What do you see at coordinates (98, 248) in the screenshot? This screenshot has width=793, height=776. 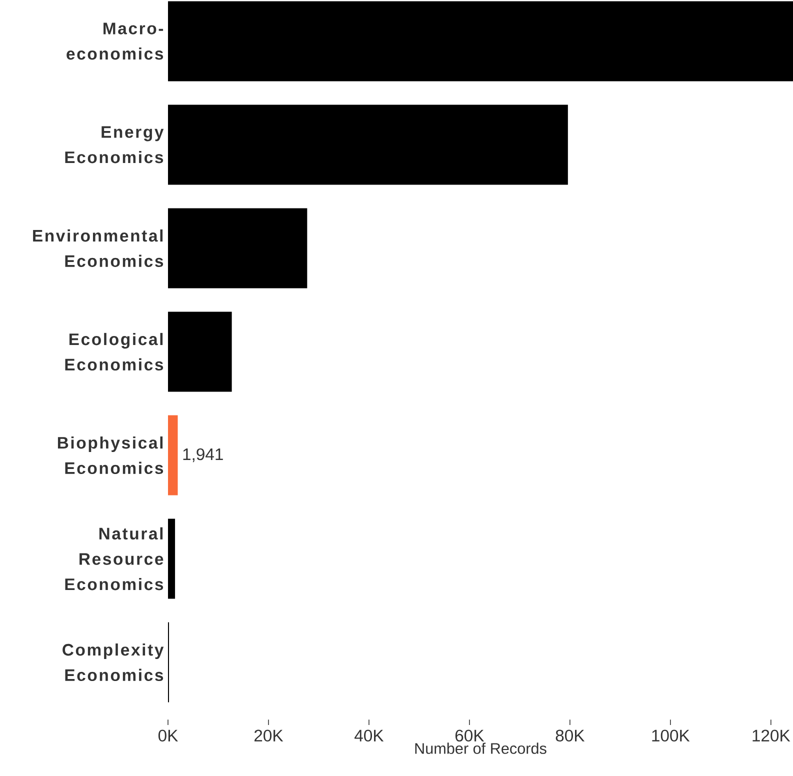 I see `y-tick-label: Environmental Economics` at bounding box center [98, 248].